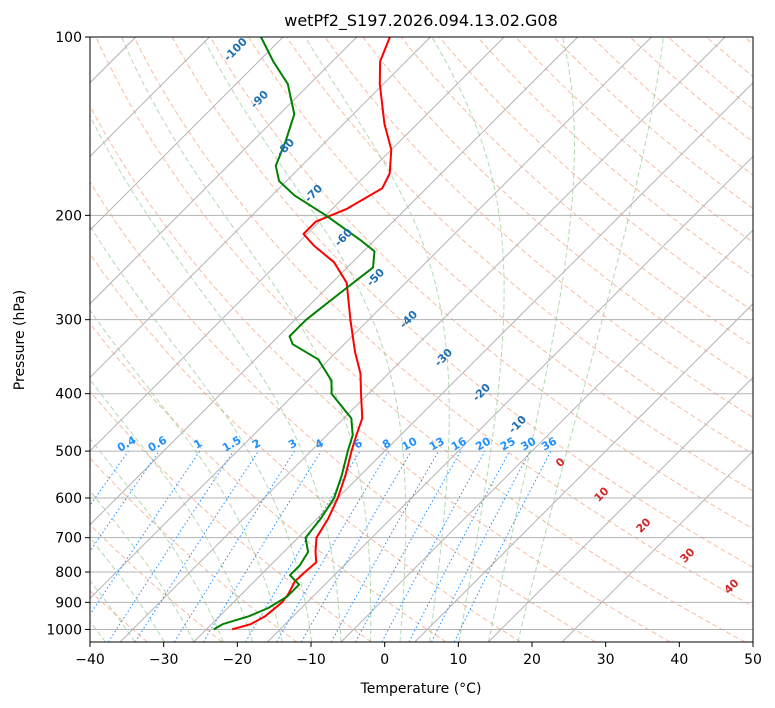 The image size is (775, 708). I want to click on x-tick-label: −40, so click(90, 660).